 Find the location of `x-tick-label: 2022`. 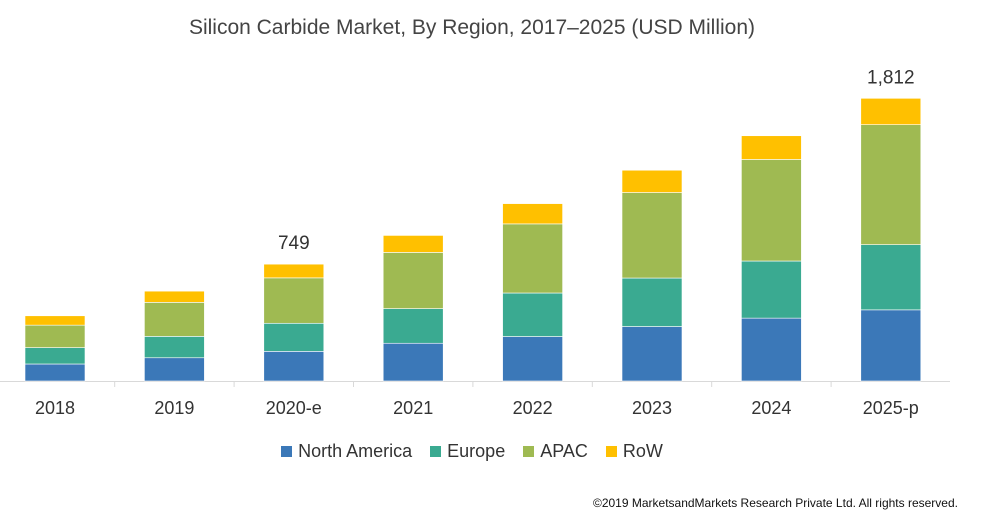

x-tick-label: 2022 is located at coordinates (533, 408).